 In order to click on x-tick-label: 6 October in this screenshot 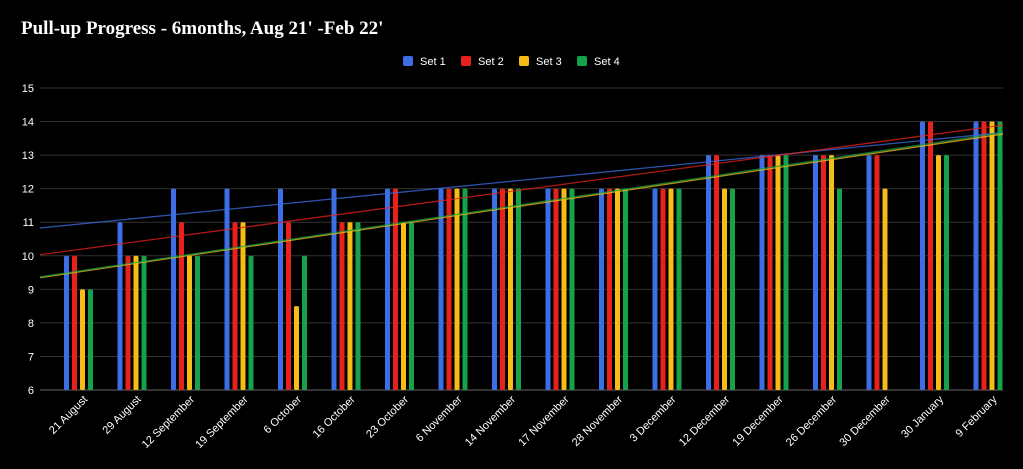, I will do `click(282, 414)`.